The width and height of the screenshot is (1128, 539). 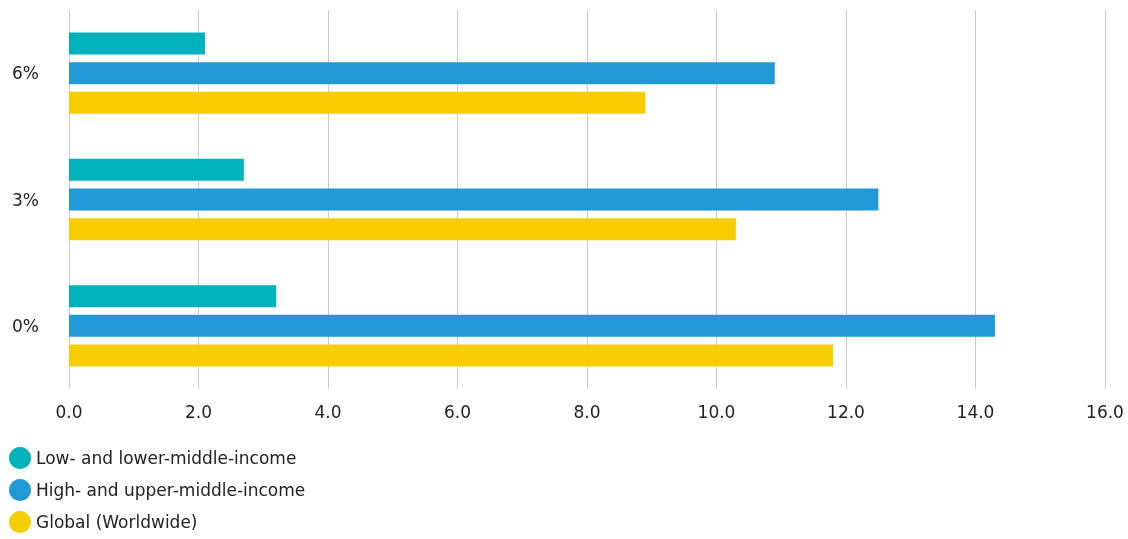 What do you see at coordinates (716, 411) in the screenshot?
I see `x-tick-label: 10.0` at bounding box center [716, 411].